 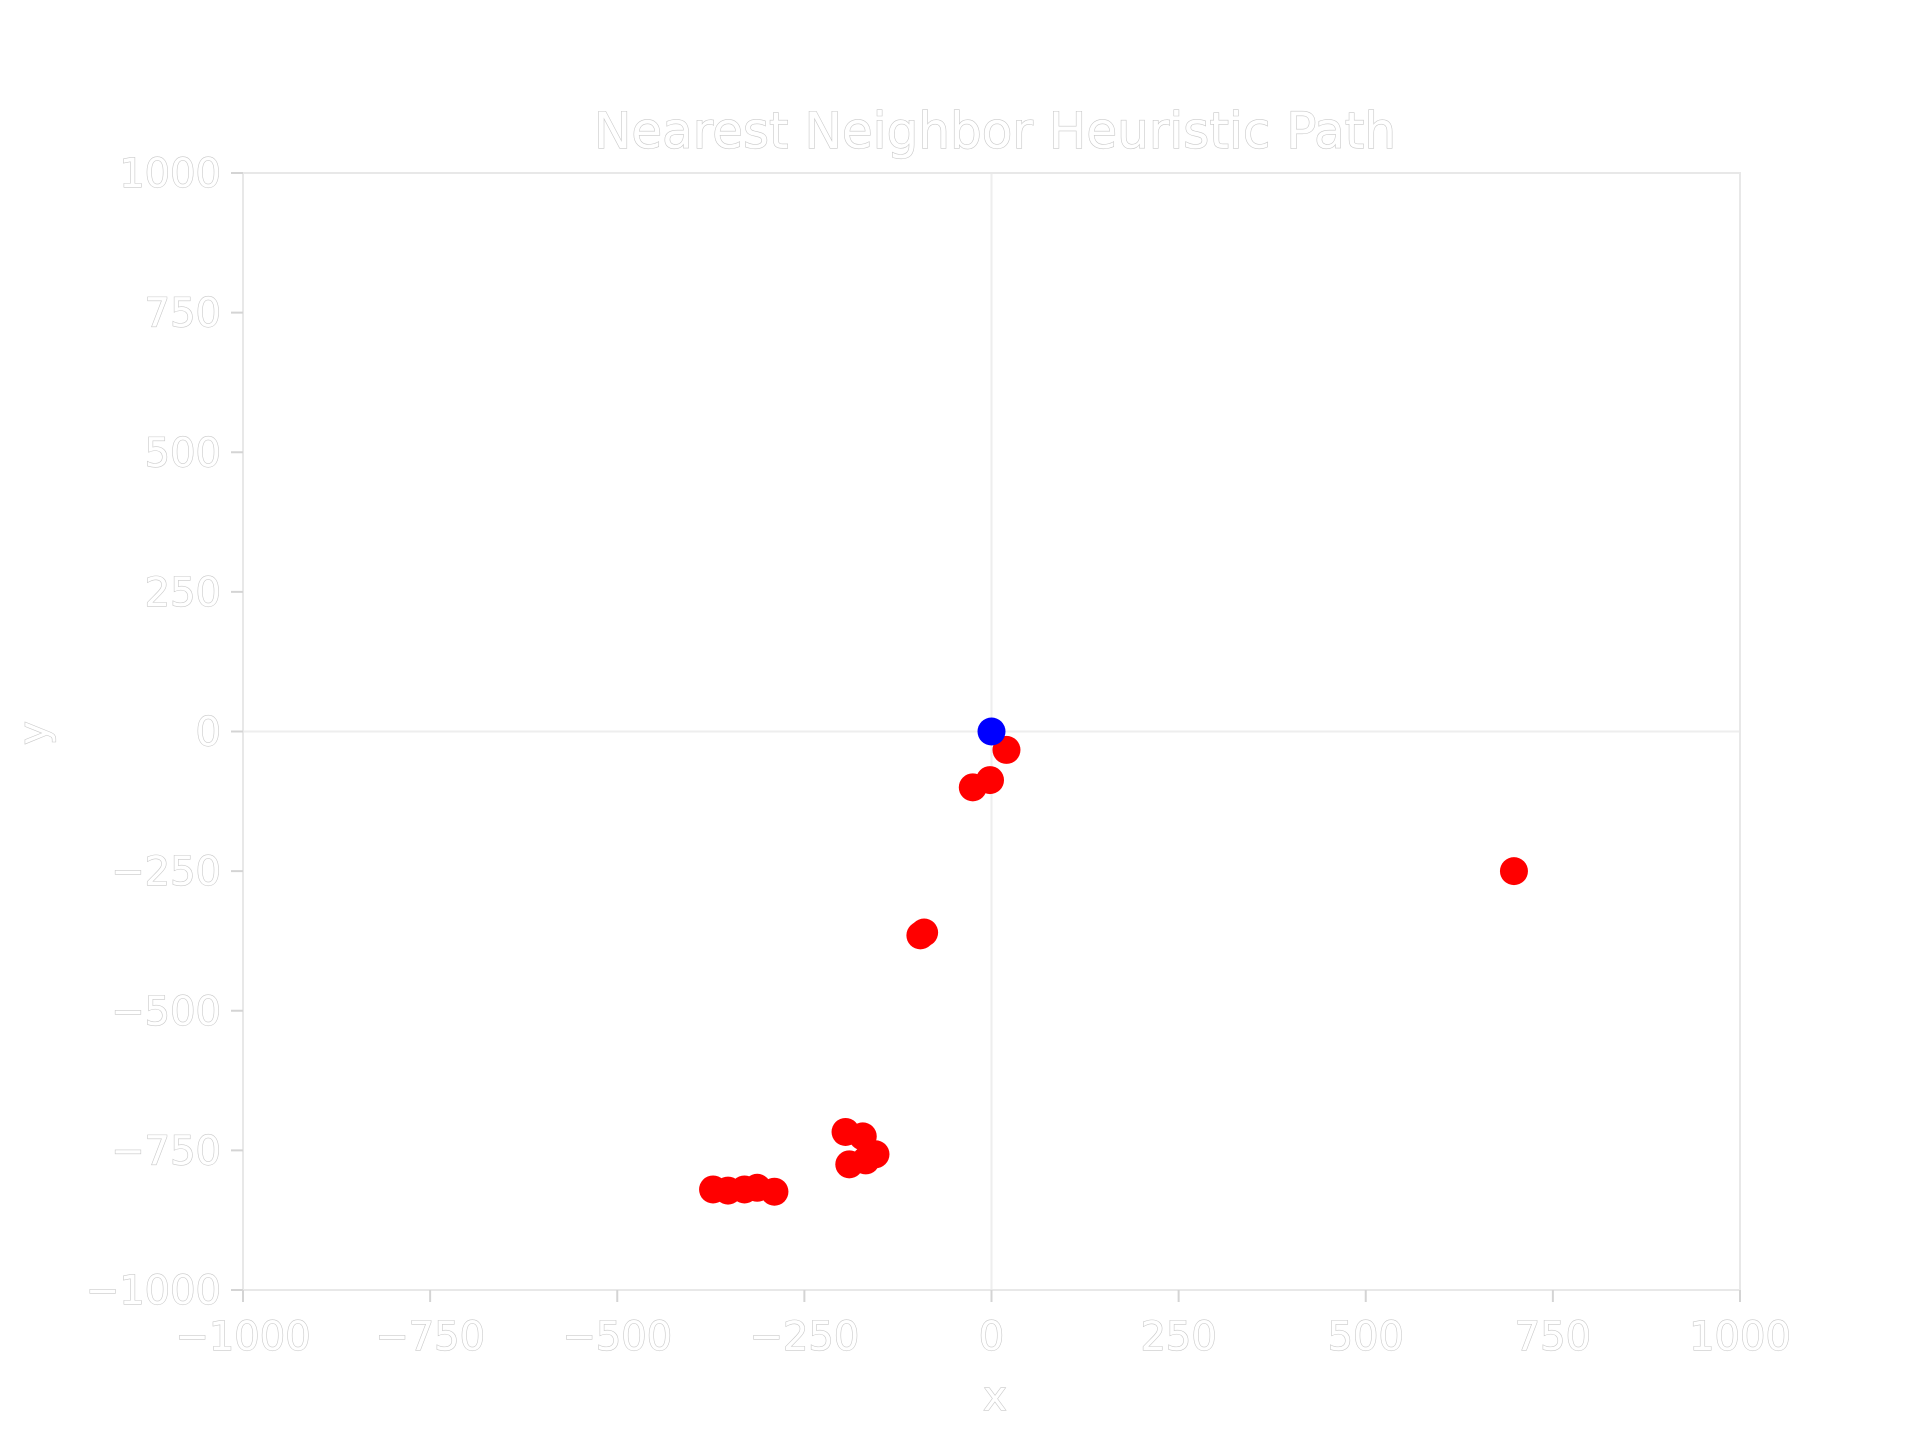 I want to click on y-tick-label: 1000, so click(x=170, y=174).